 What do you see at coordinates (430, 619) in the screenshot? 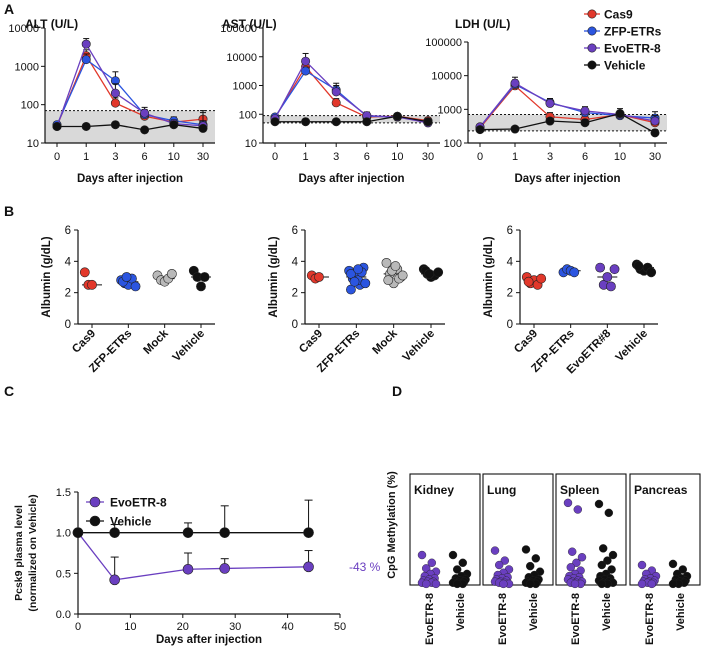
I see `x-tick-label: EvoETR-8` at bounding box center [430, 619].